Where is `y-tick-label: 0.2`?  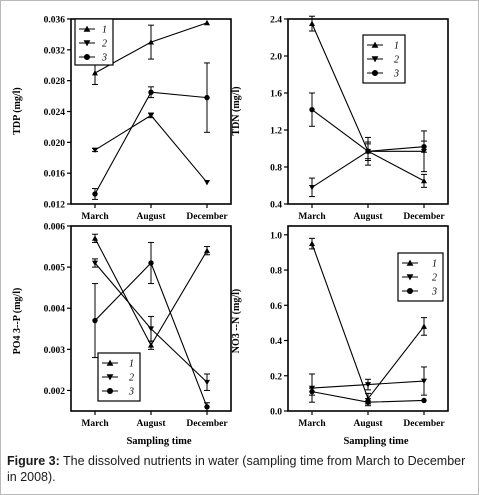 y-tick-label: 0.2 is located at coordinates (276, 377).